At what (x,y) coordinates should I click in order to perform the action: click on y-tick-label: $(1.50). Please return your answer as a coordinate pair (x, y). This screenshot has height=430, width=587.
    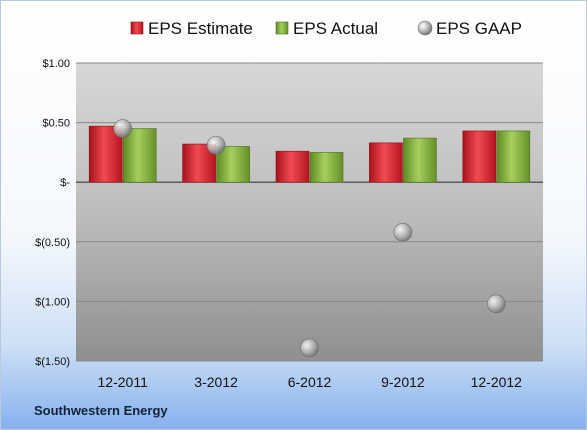
    Looking at the image, I should click on (52, 362).